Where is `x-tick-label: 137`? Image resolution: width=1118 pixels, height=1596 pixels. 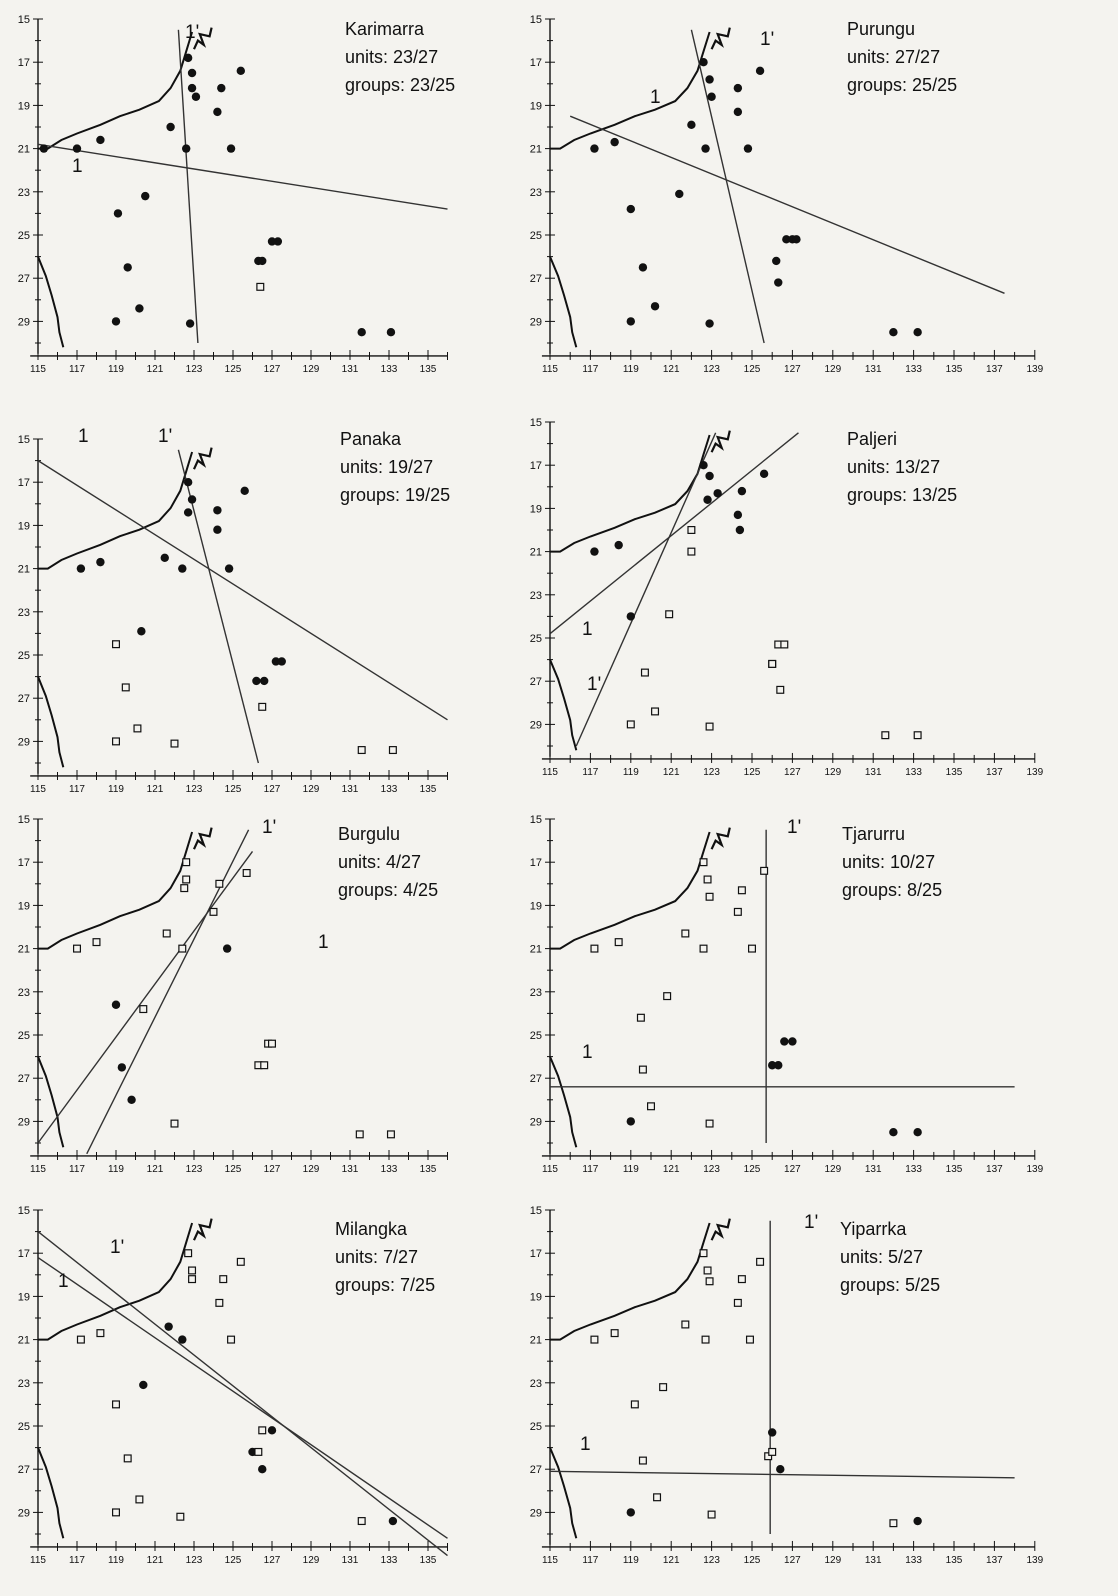
x-tick-label: 137 is located at coordinates (994, 772).